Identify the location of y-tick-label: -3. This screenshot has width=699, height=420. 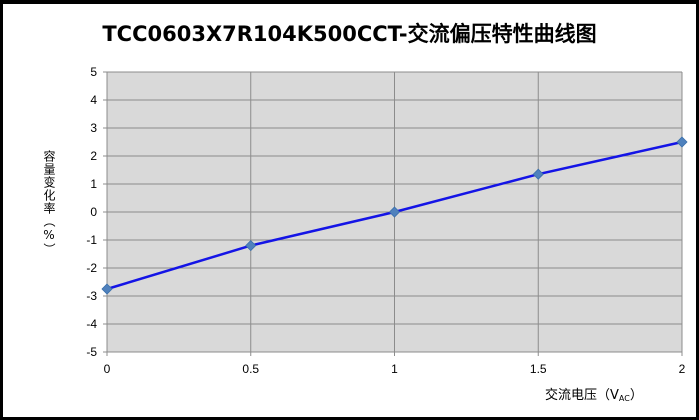
(91, 296).